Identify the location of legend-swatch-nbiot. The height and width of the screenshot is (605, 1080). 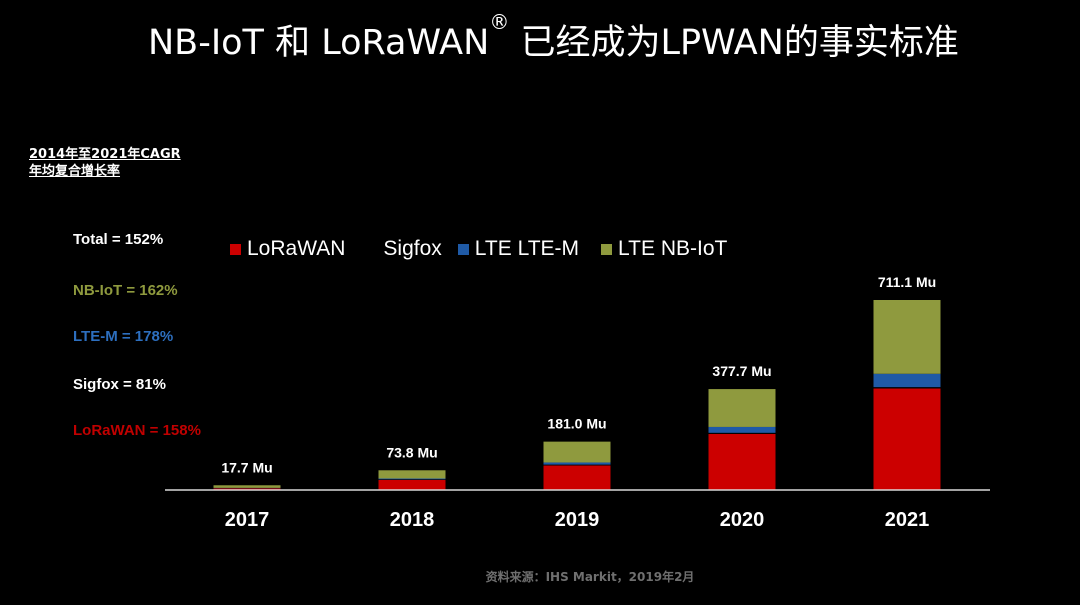
(607, 249).